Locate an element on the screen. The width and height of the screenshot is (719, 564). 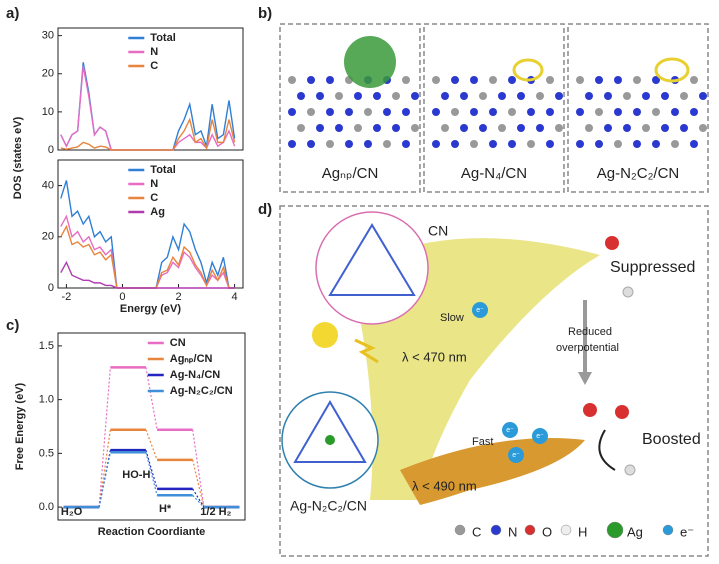
y-tick-label: 30 is located at coordinates (48, 36).